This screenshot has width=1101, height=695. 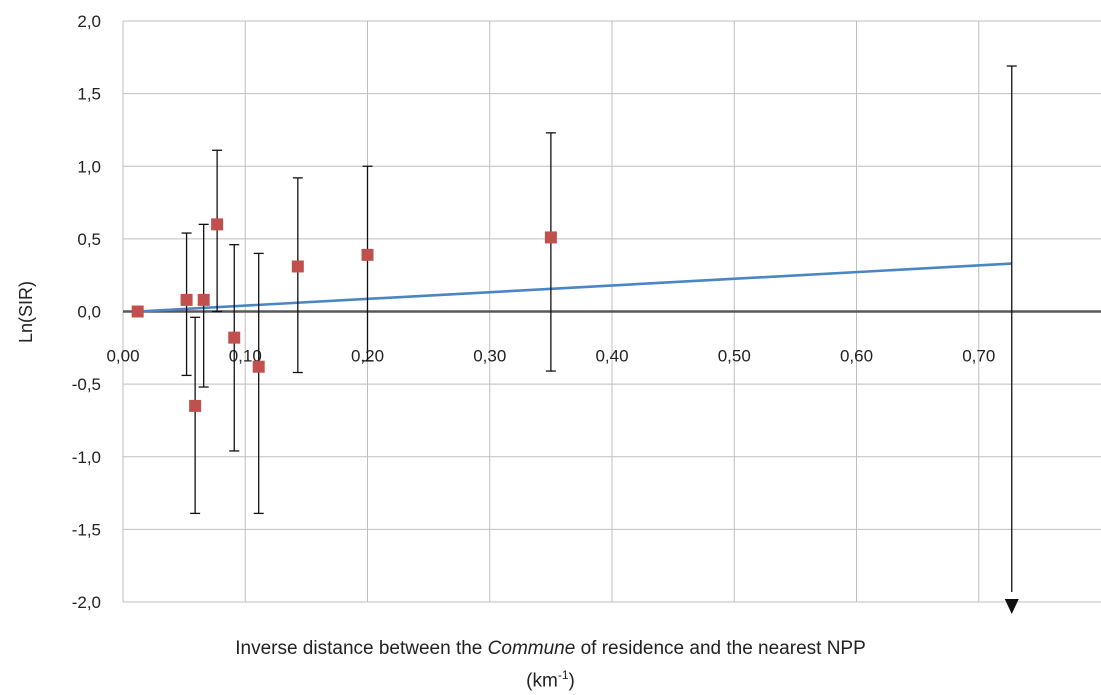 I want to click on x-tick-label: 0,50, so click(x=734, y=356).